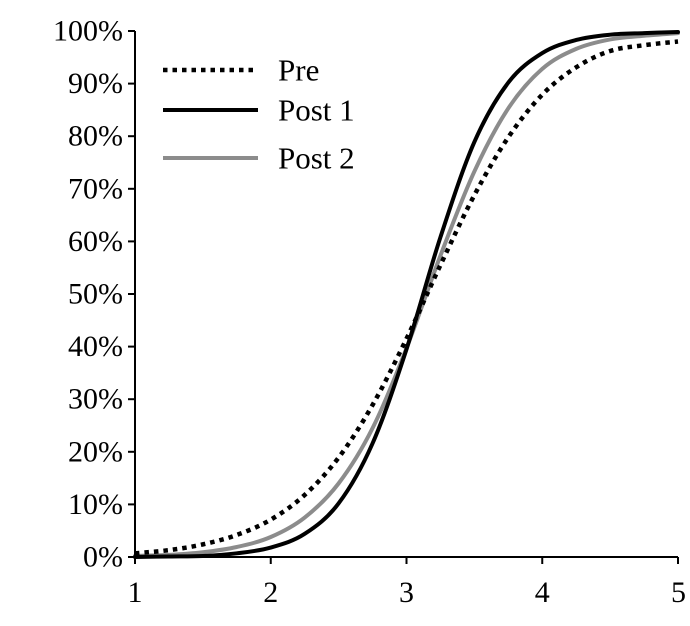  Describe the element at coordinates (678, 592) in the screenshot. I see `x-tick-label: 5` at that location.